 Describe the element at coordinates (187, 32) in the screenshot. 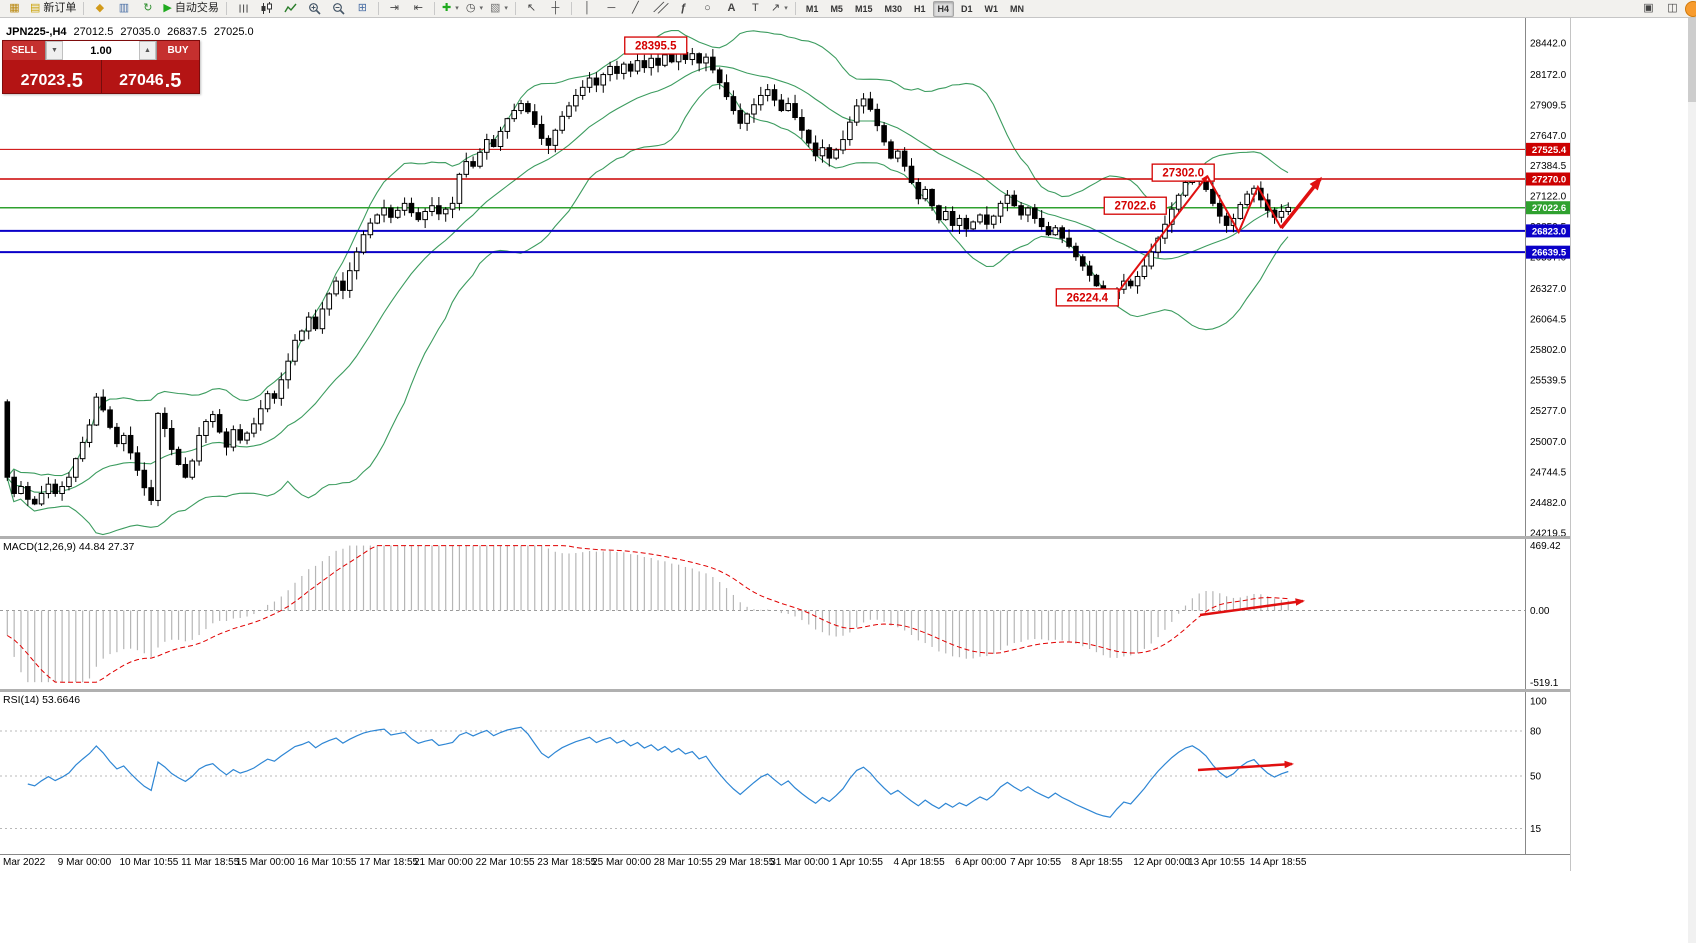

I see `low-value: 26837.5` at that location.